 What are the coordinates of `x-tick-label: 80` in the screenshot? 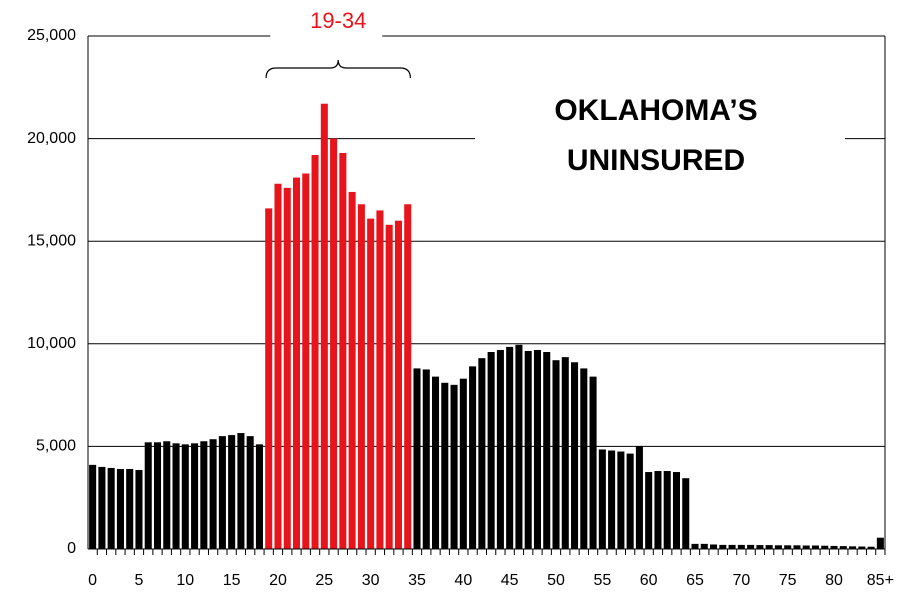 It's located at (834, 580).